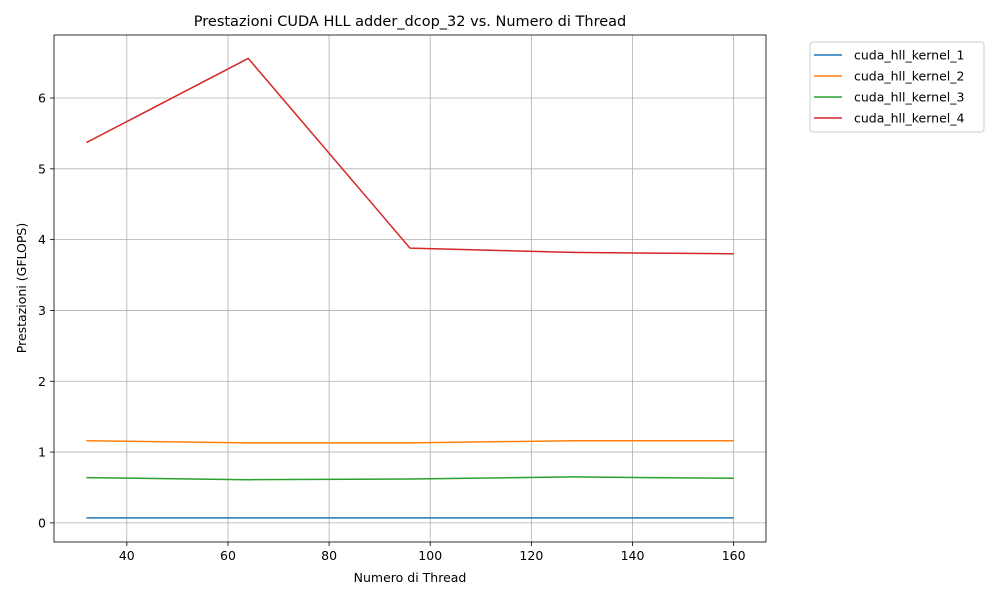  I want to click on x-axis-ticks: 40 60 80 100 120 140 160, so click(432, 552).